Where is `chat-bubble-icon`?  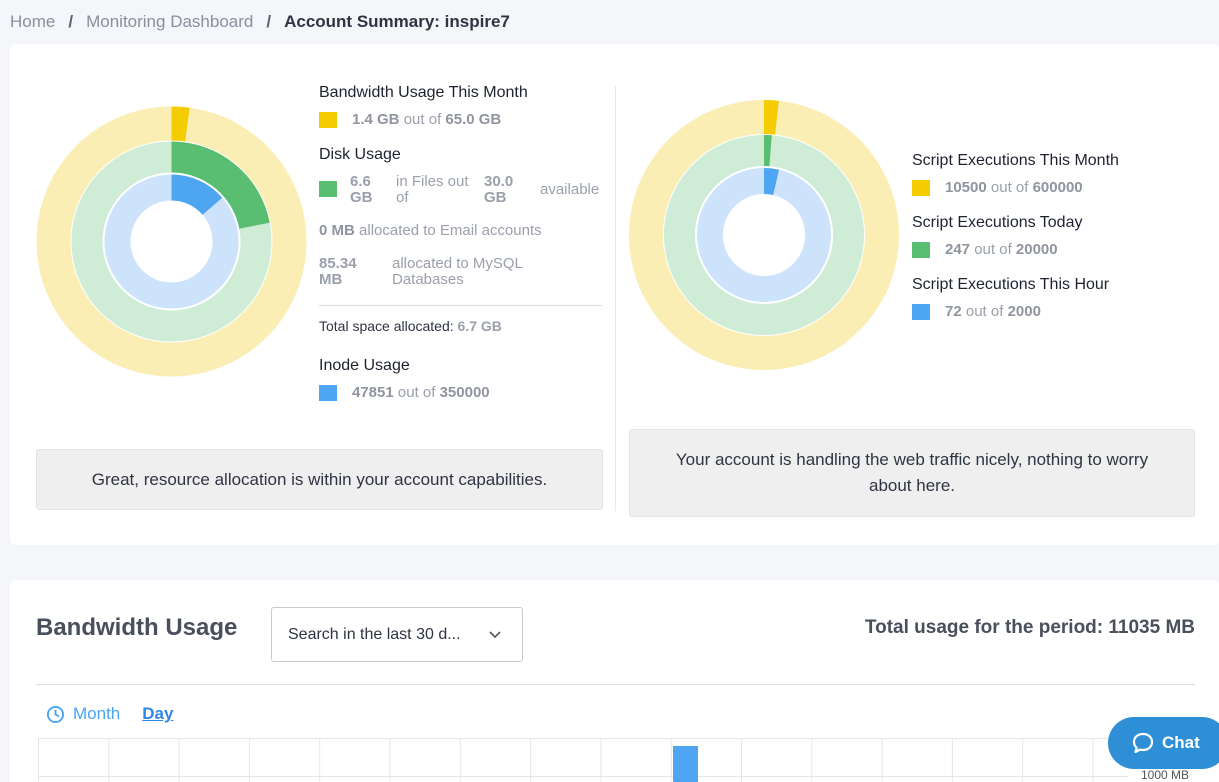 chat-bubble-icon is located at coordinates (1143, 743).